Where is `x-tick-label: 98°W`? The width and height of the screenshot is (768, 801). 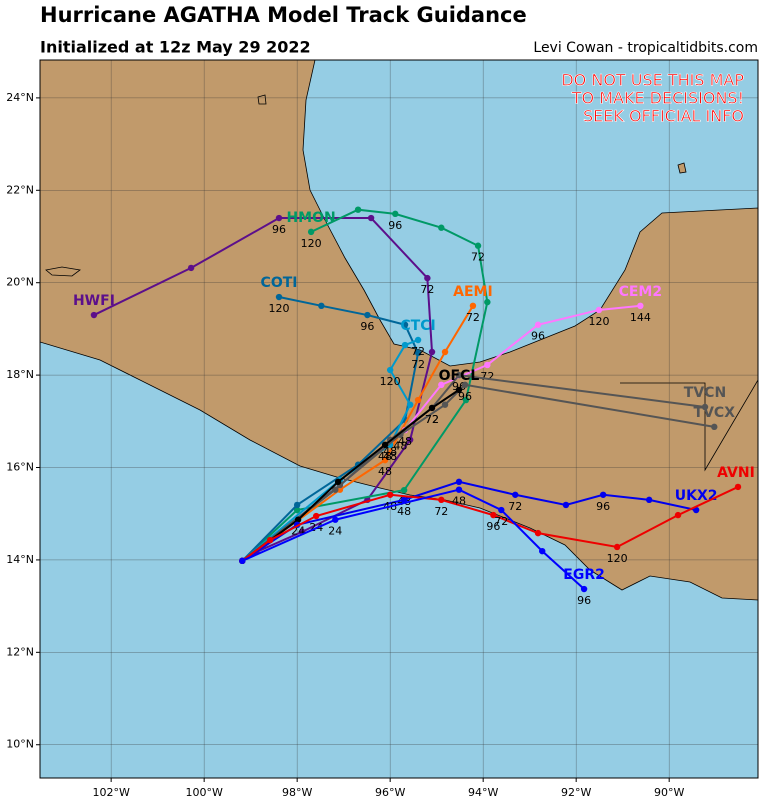 x-tick-label: 98°W is located at coordinates (297, 792).